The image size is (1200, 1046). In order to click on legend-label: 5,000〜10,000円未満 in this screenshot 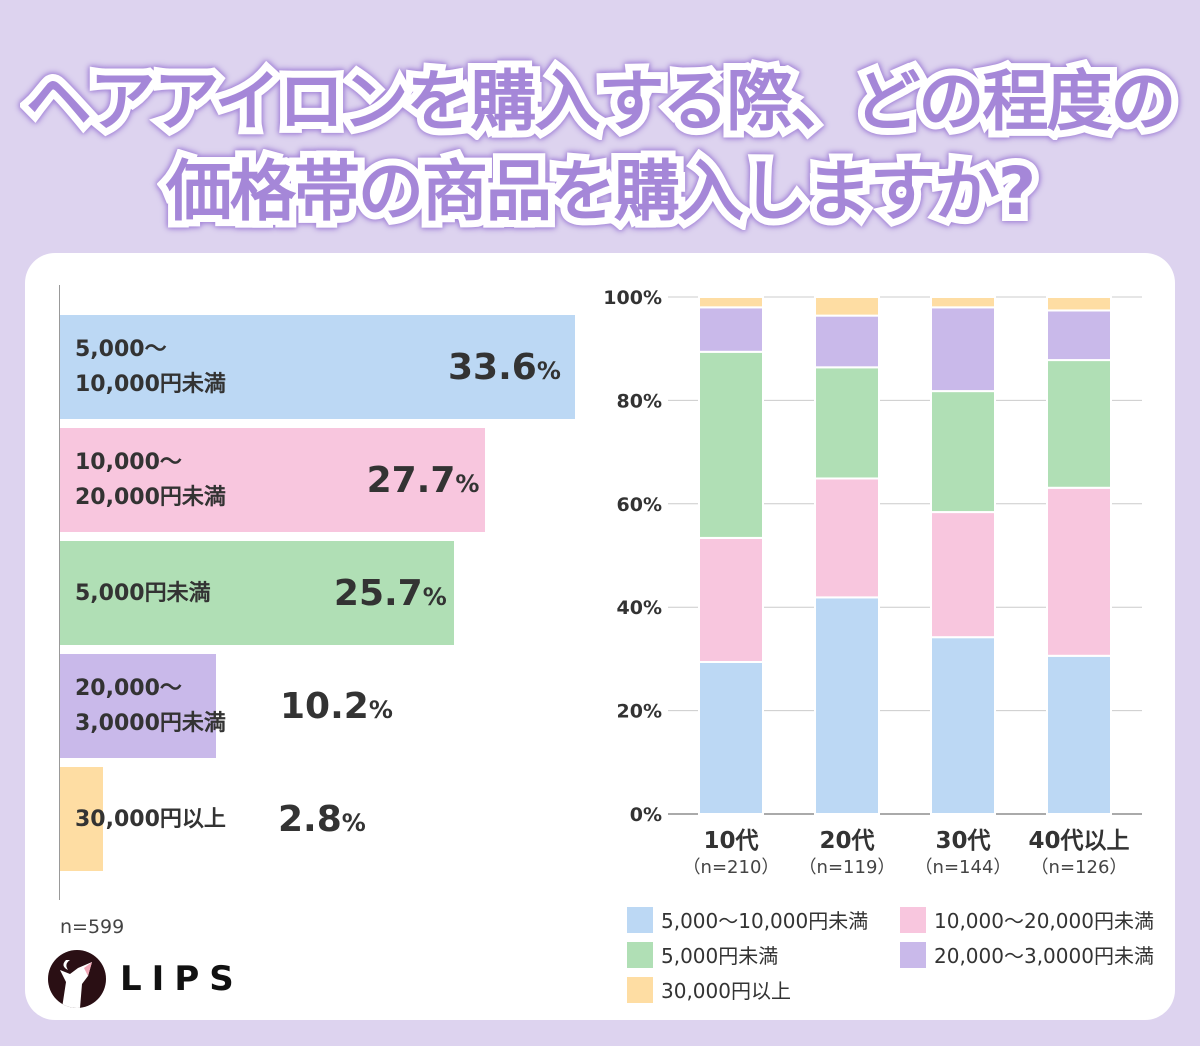, I will do `click(765, 921)`.